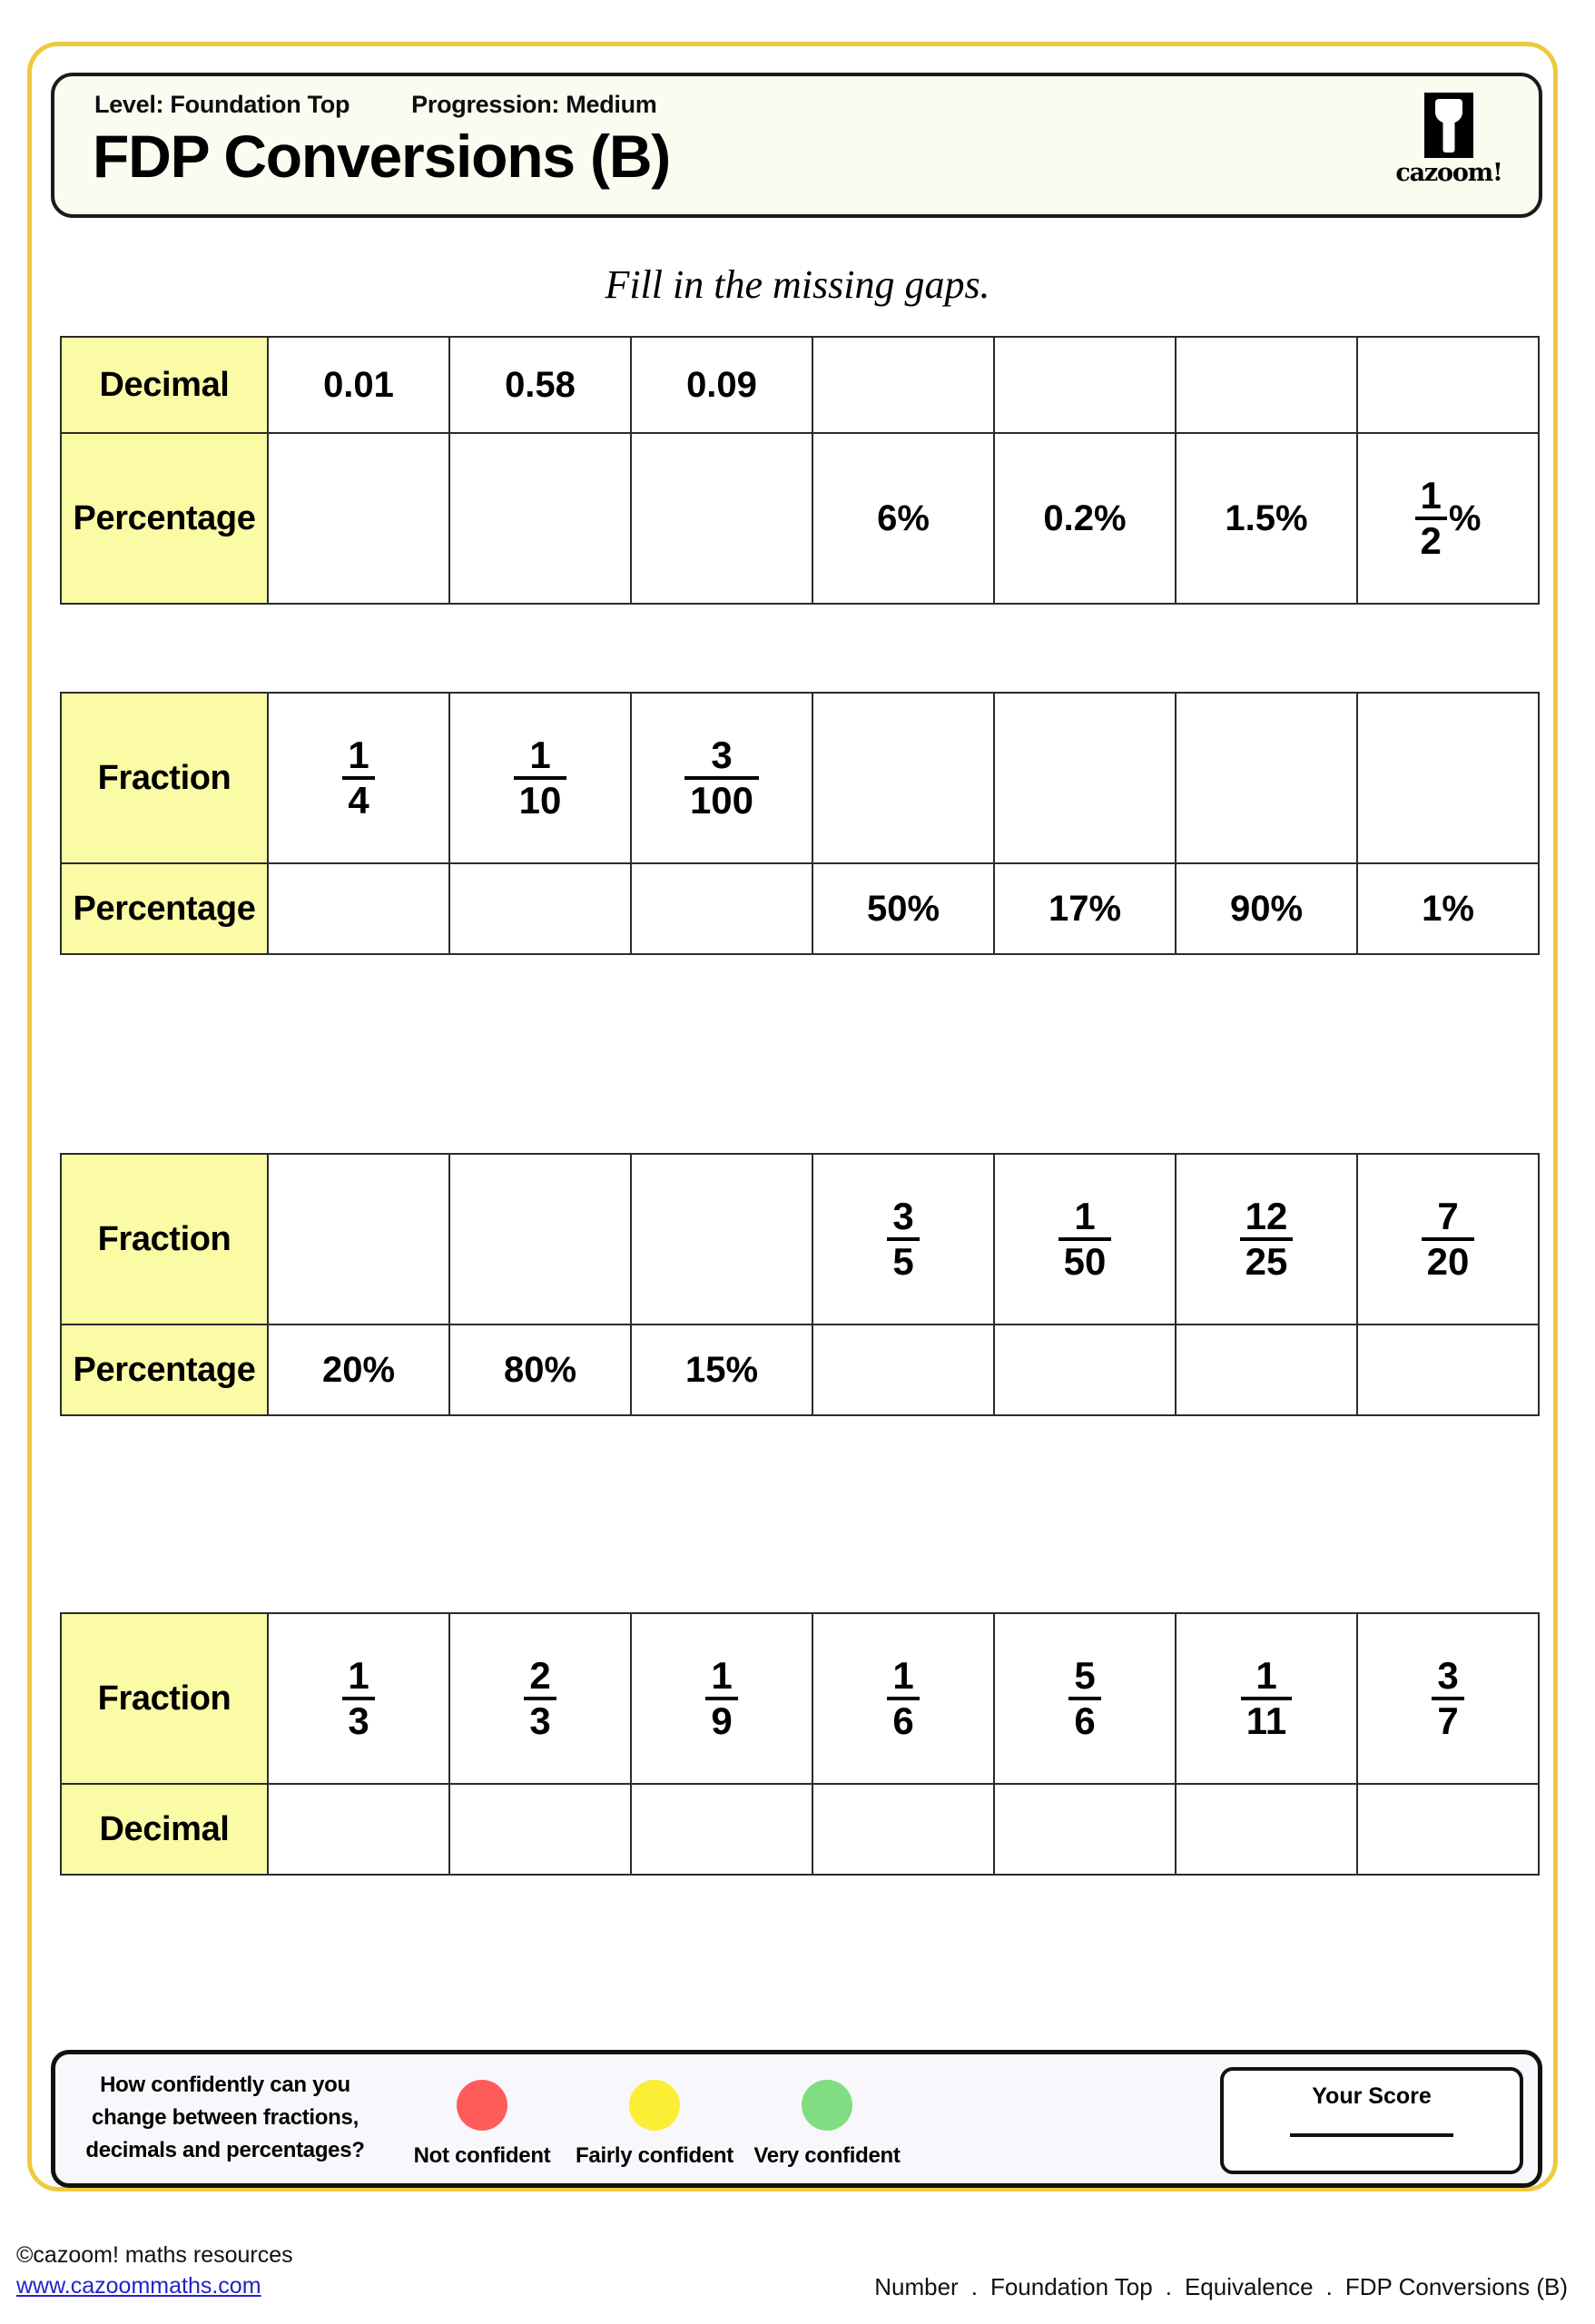  I want to click on fraction-denominator: 5, so click(903, 1259).